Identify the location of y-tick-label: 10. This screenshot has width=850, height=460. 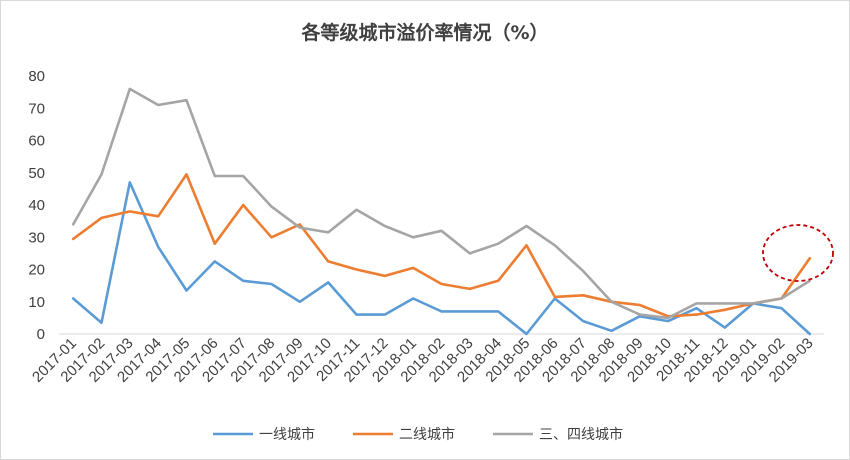
(36, 302).